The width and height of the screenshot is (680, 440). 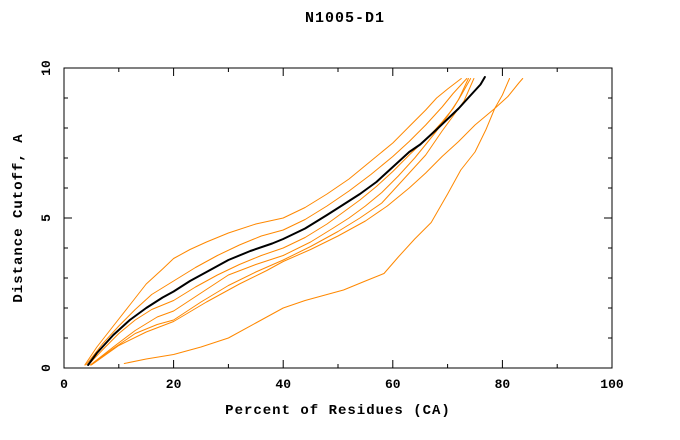 What do you see at coordinates (46, 368) in the screenshot?
I see `y-tick-label: 0` at bounding box center [46, 368].